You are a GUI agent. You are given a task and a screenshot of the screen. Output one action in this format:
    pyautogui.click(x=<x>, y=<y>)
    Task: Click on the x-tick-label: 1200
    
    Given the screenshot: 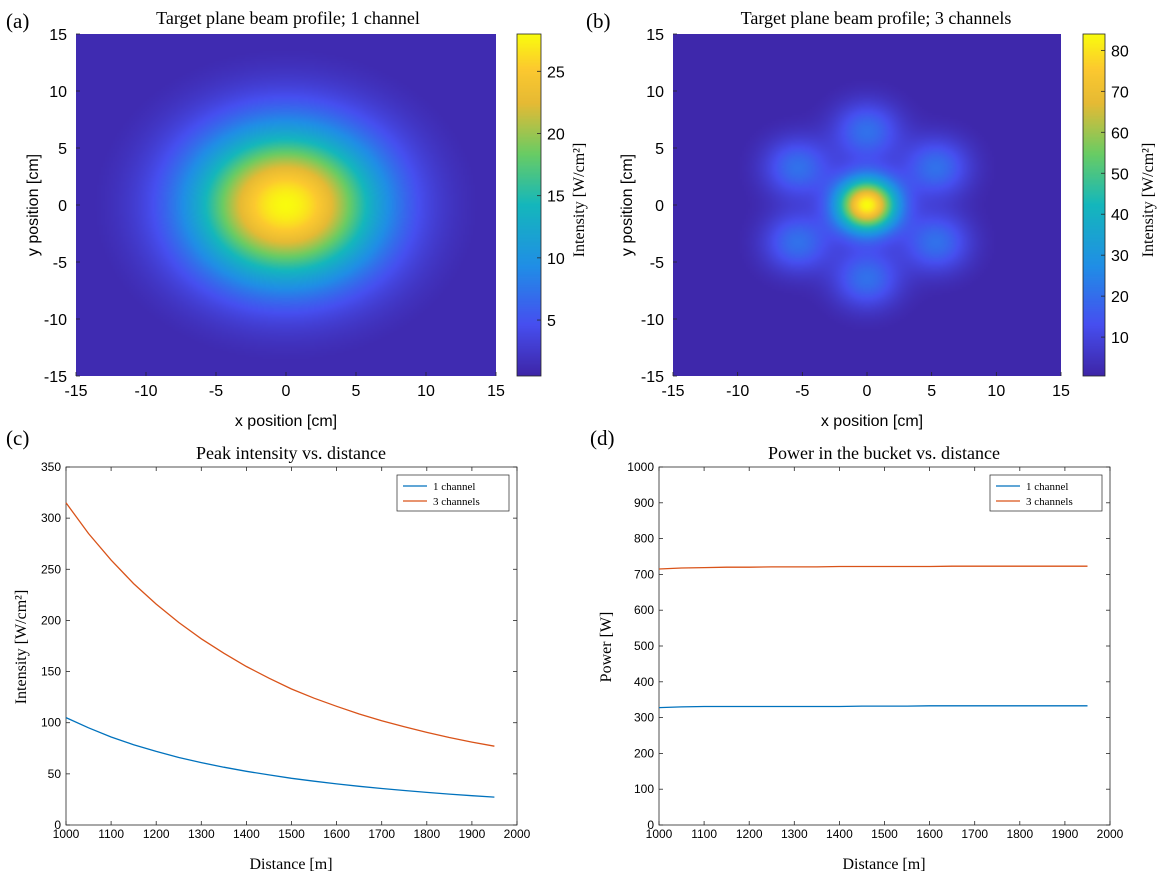 What is the action you would take?
    pyautogui.click(x=749, y=834)
    